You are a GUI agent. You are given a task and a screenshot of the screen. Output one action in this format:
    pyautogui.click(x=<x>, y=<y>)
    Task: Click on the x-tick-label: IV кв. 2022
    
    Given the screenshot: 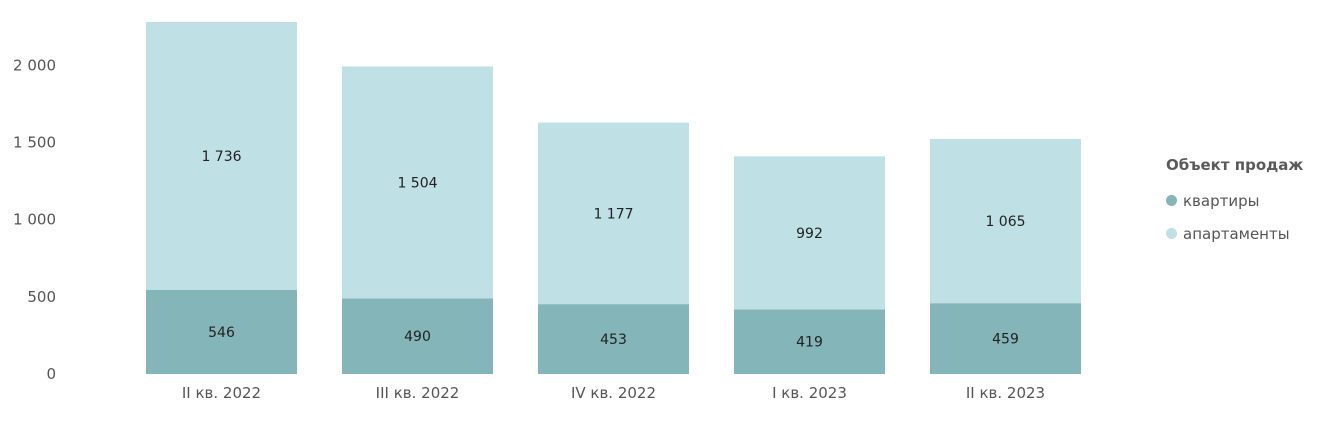 What is the action you would take?
    pyautogui.click(x=613, y=393)
    